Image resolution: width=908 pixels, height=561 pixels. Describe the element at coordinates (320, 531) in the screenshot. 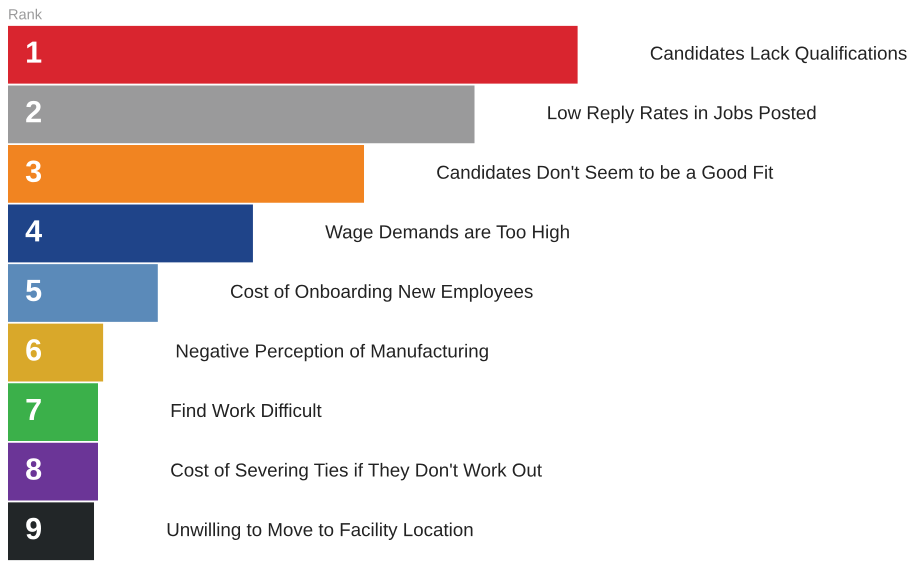

I see `annotation: Unwilling to Move to Facility Location` at that location.